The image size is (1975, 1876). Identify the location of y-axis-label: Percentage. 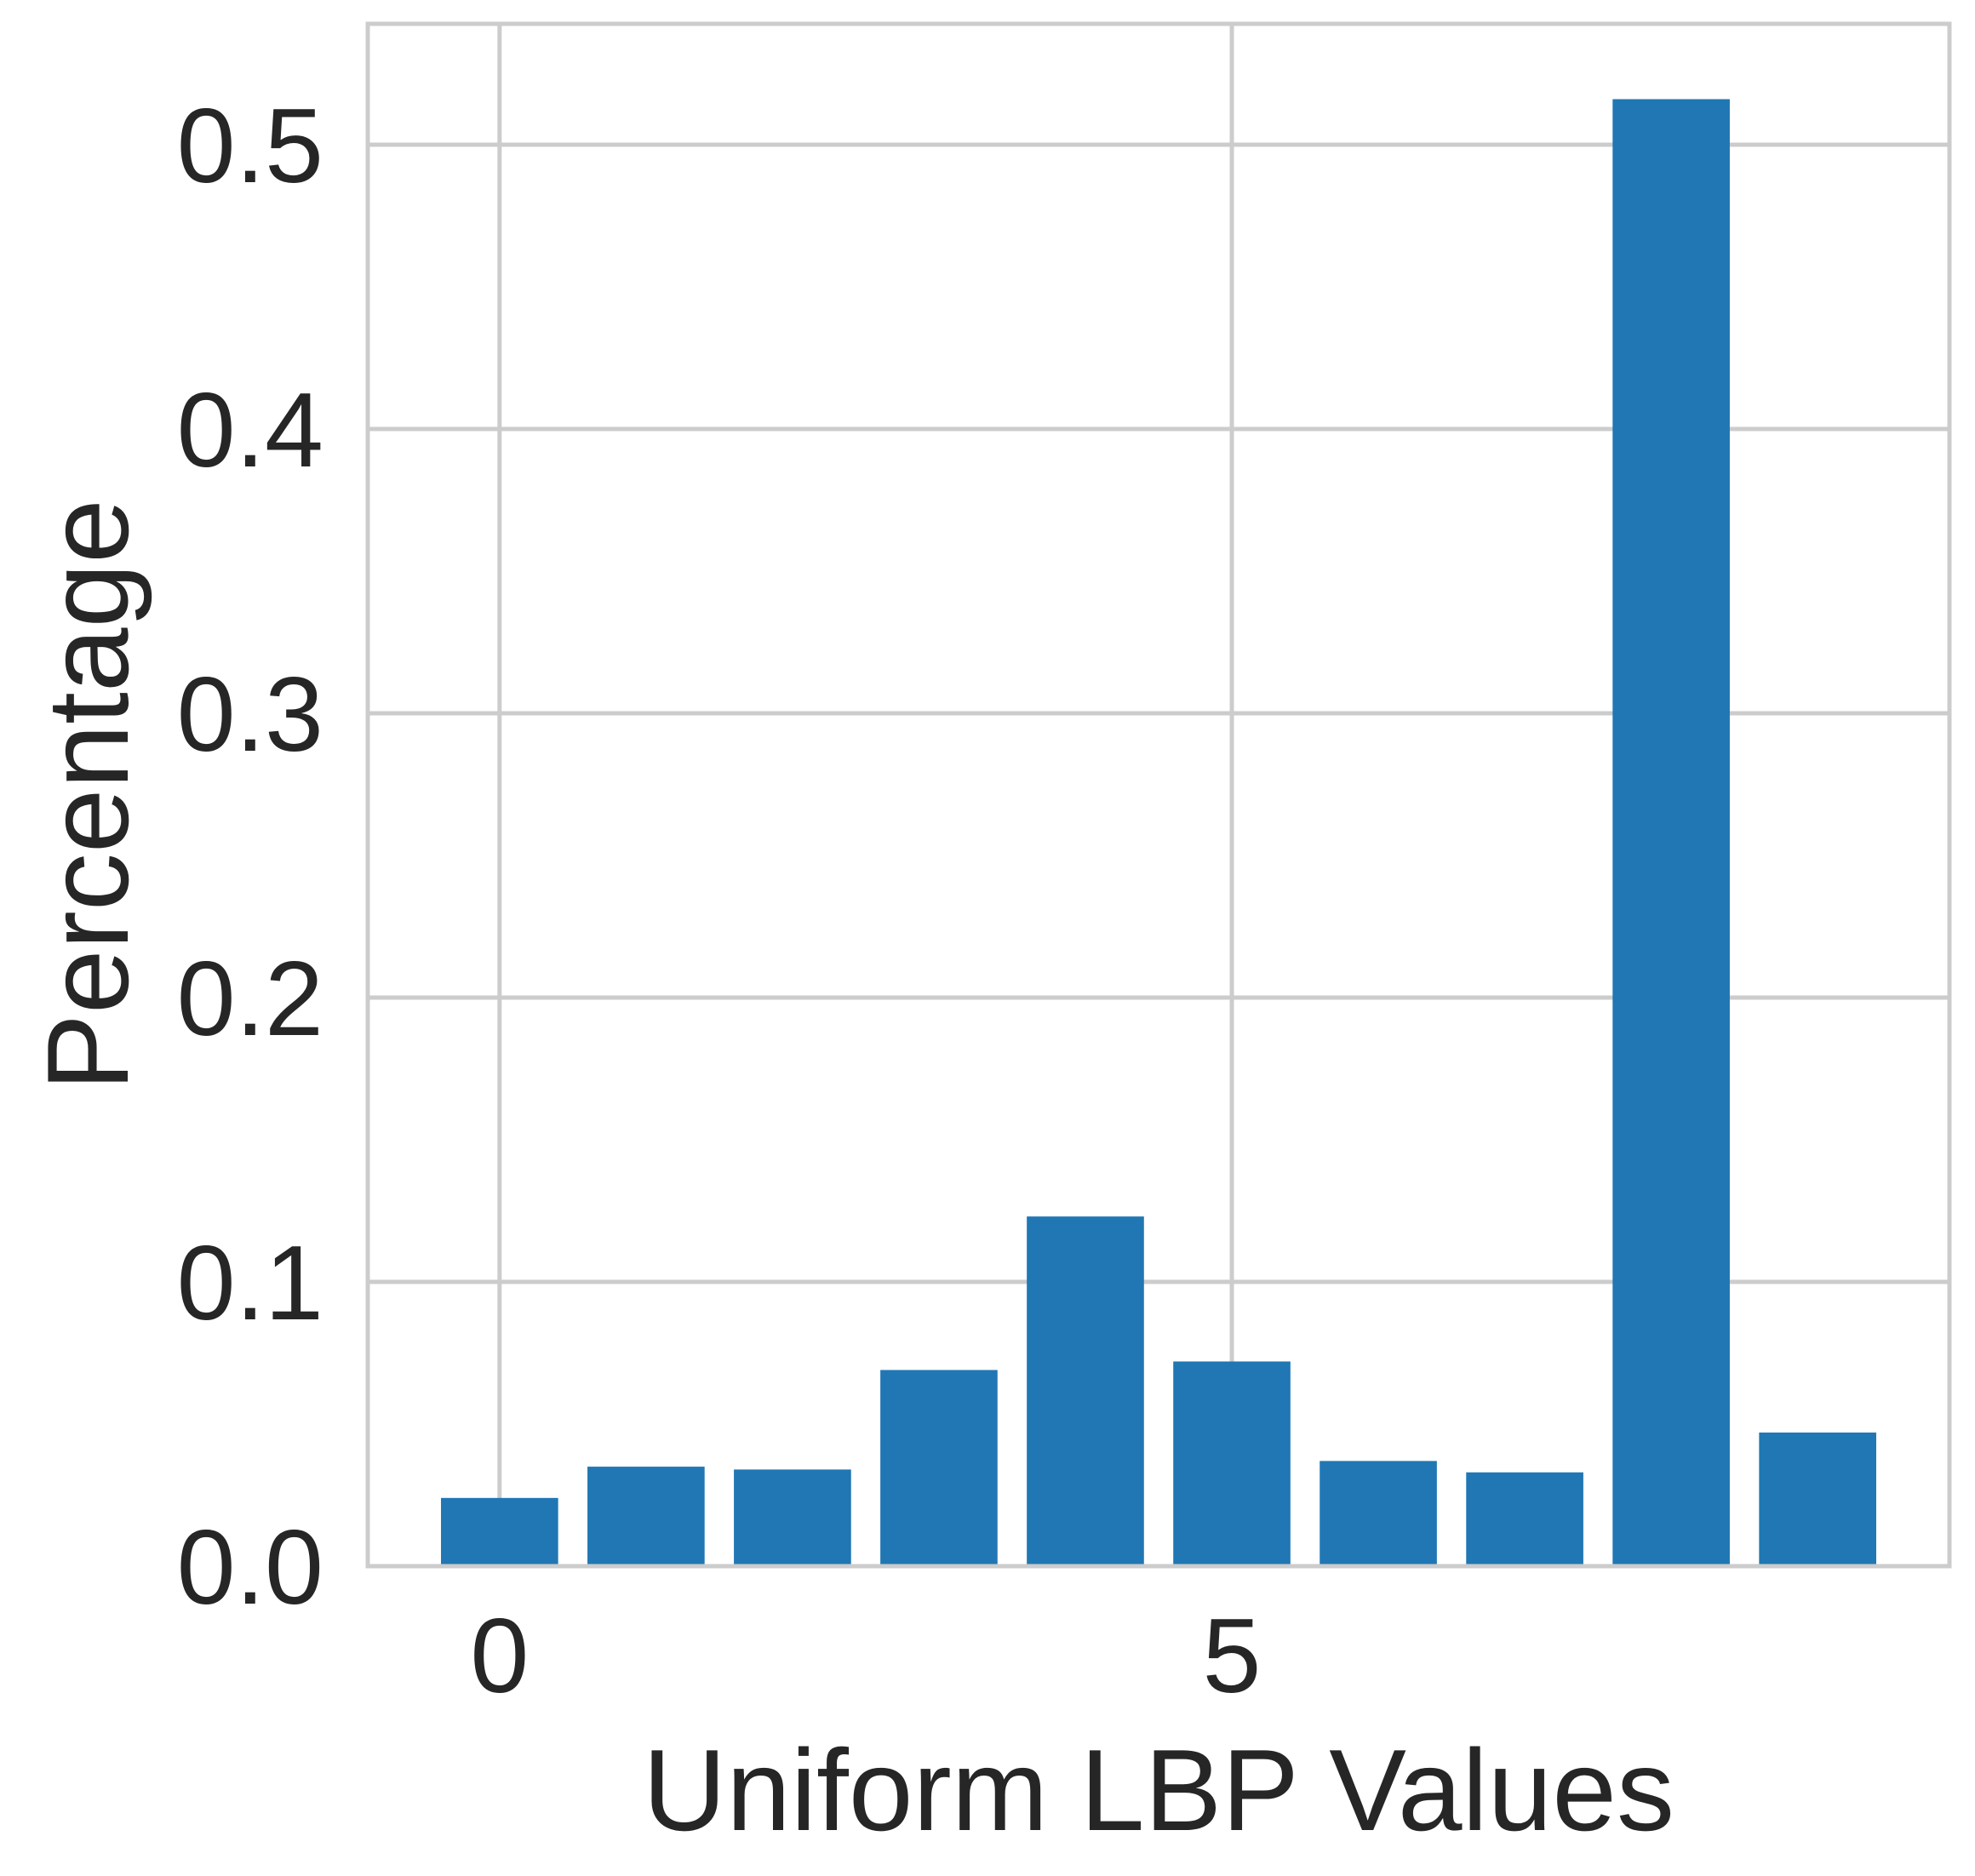
(88, 795).